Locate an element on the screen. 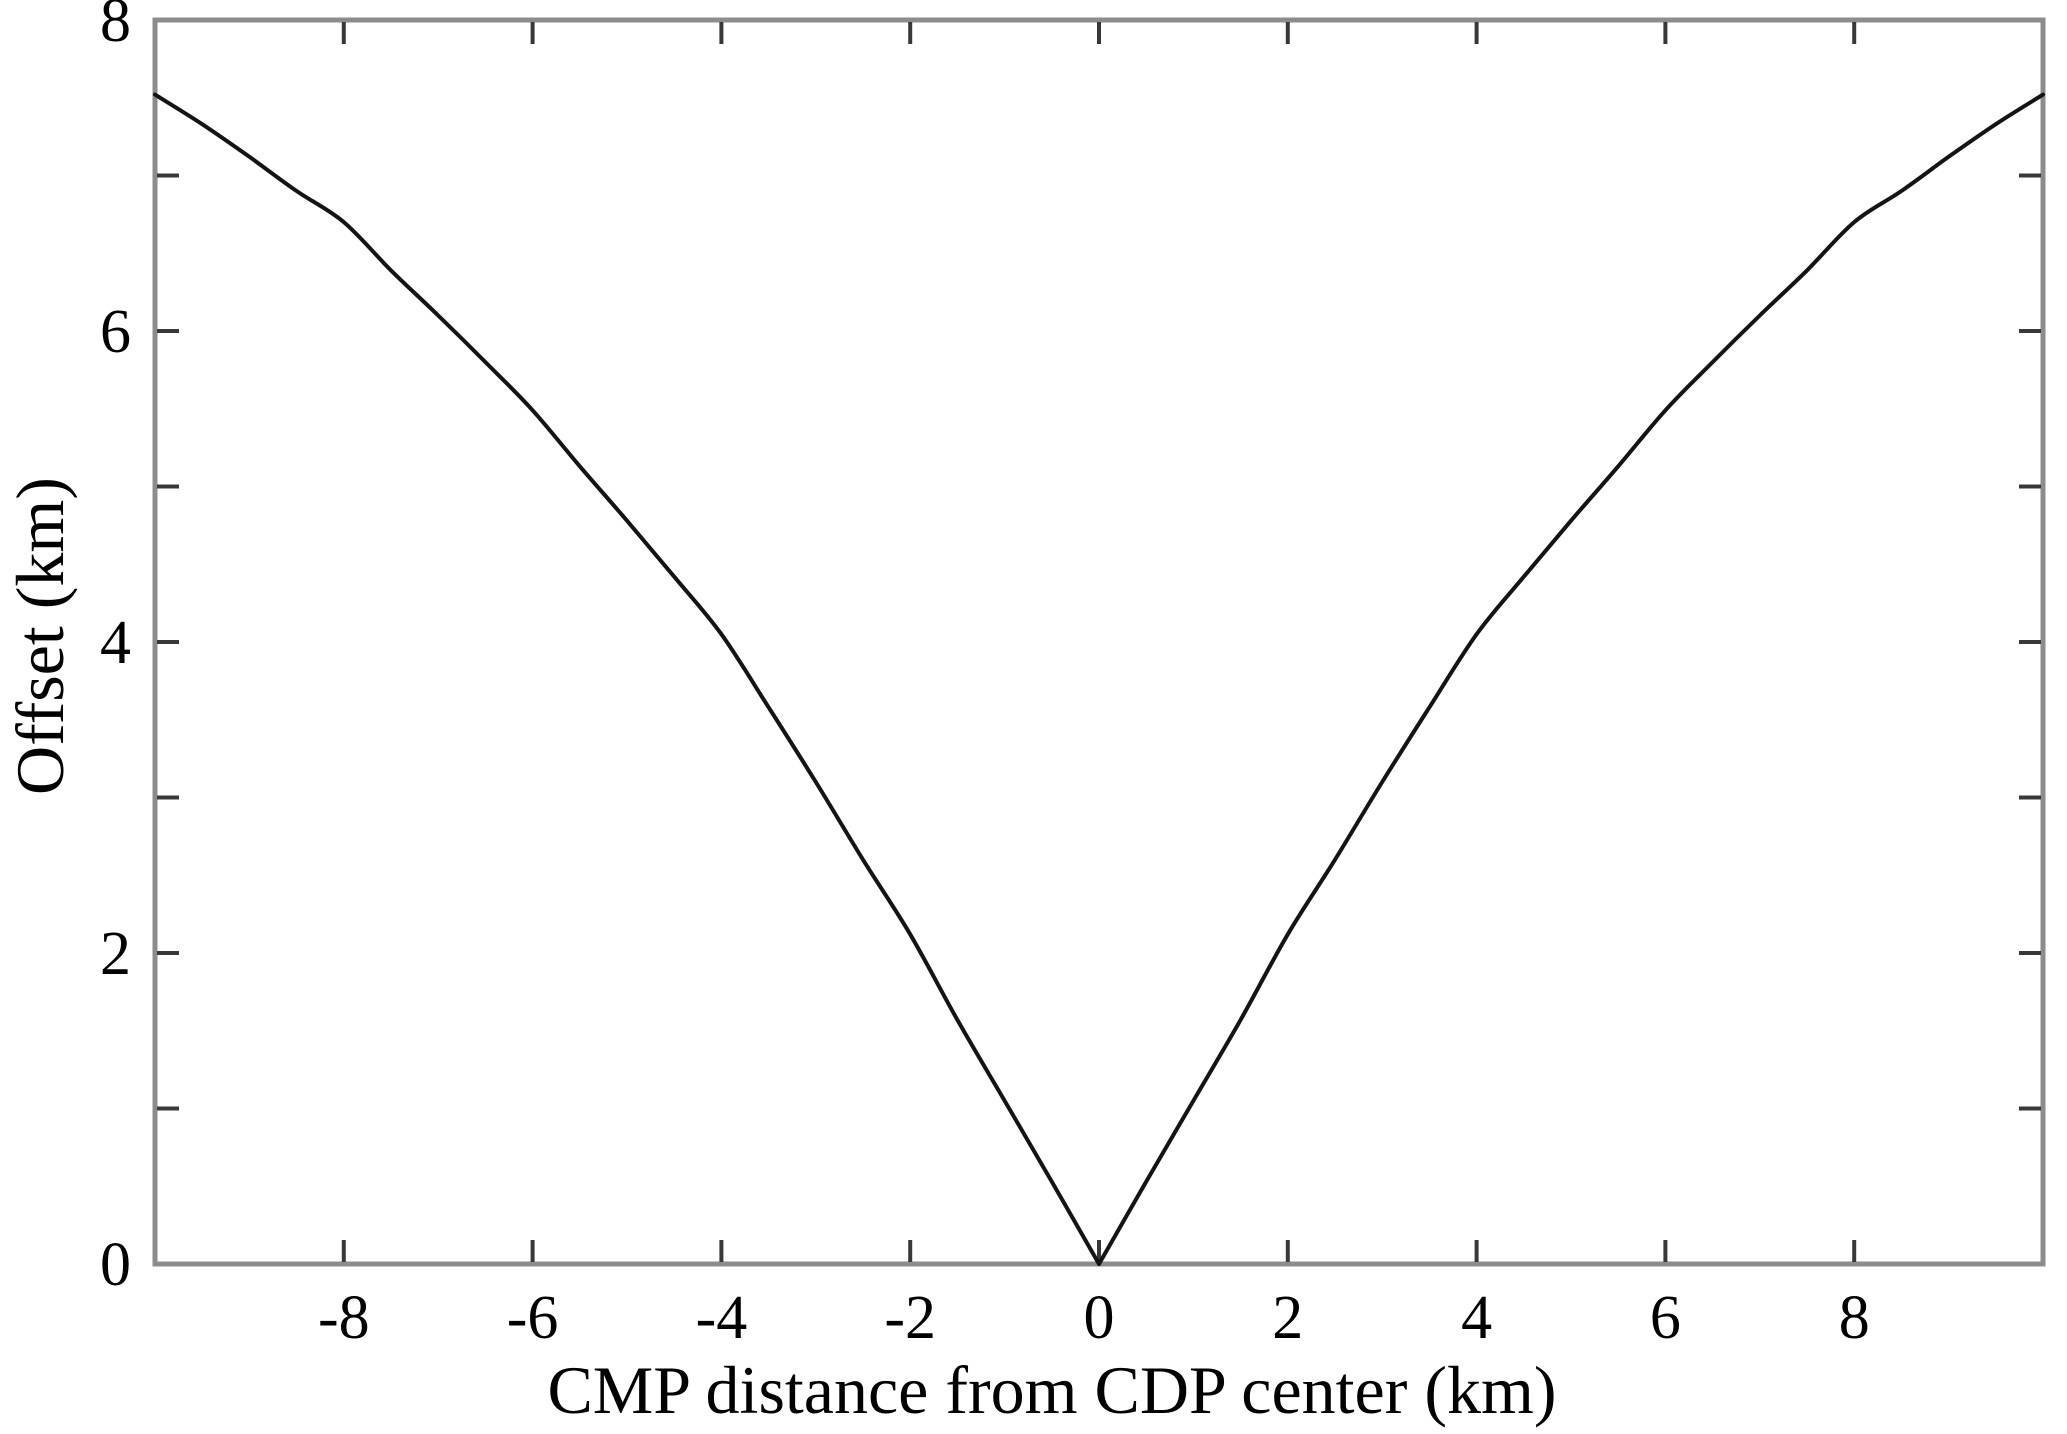 The image size is (2067, 1434). y-tick-label: 4 is located at coordinates (115, 643).